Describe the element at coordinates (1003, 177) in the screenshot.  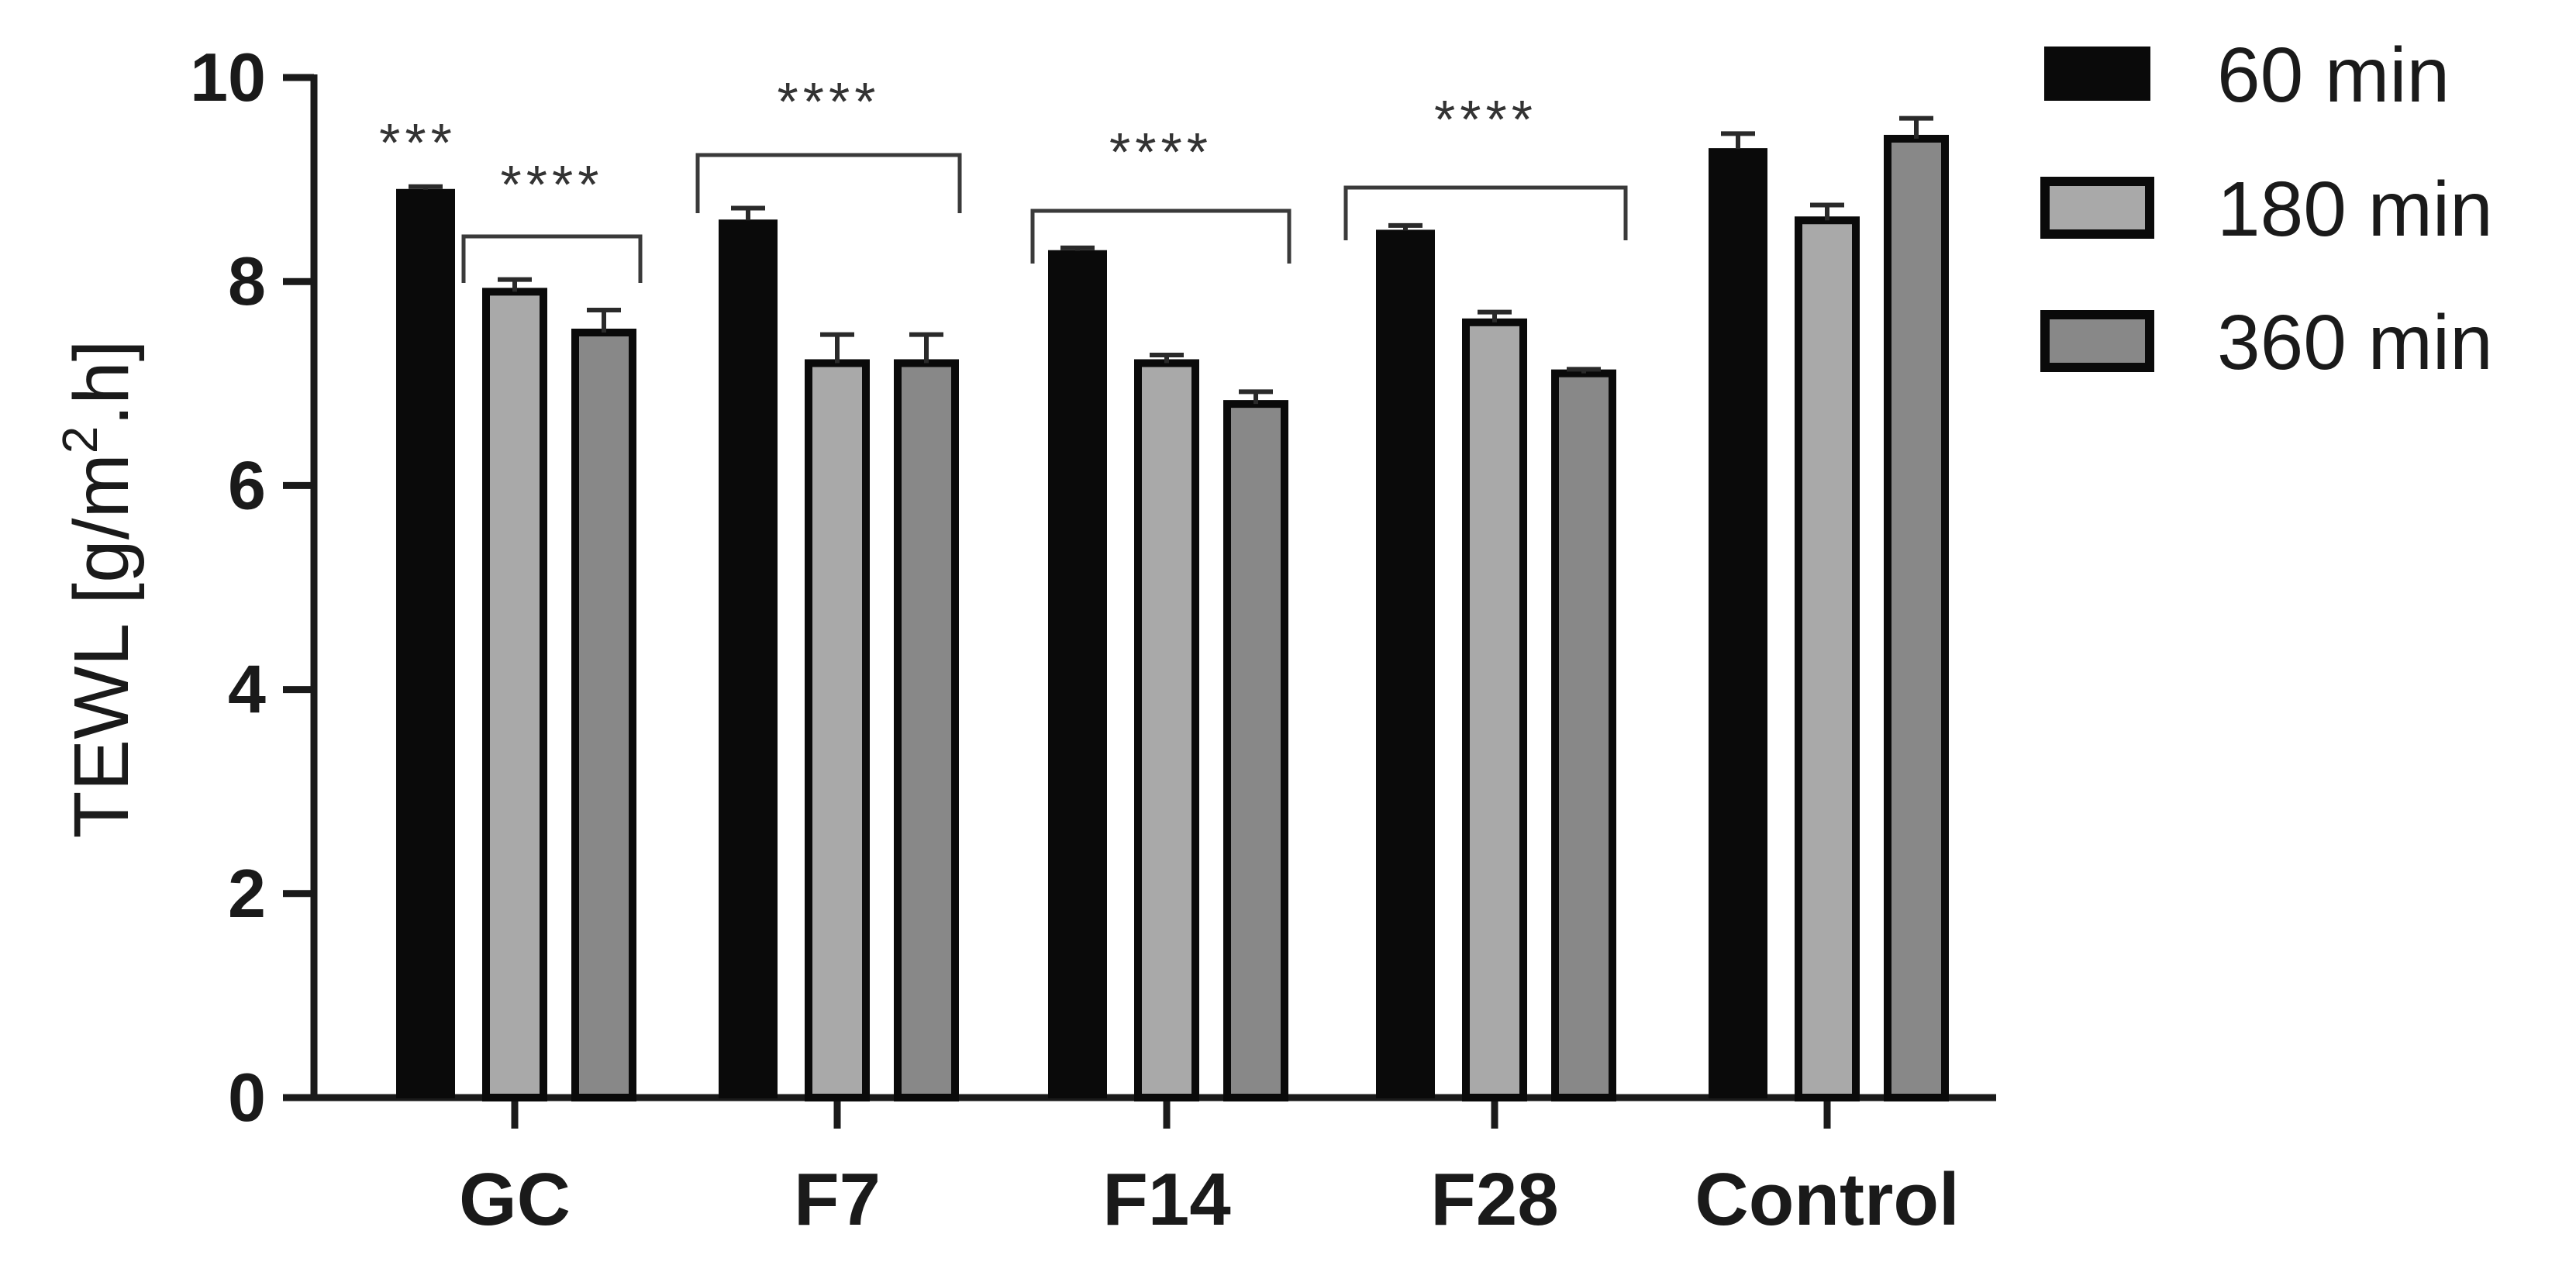
I see `significance-annotations: *******************` at that location.